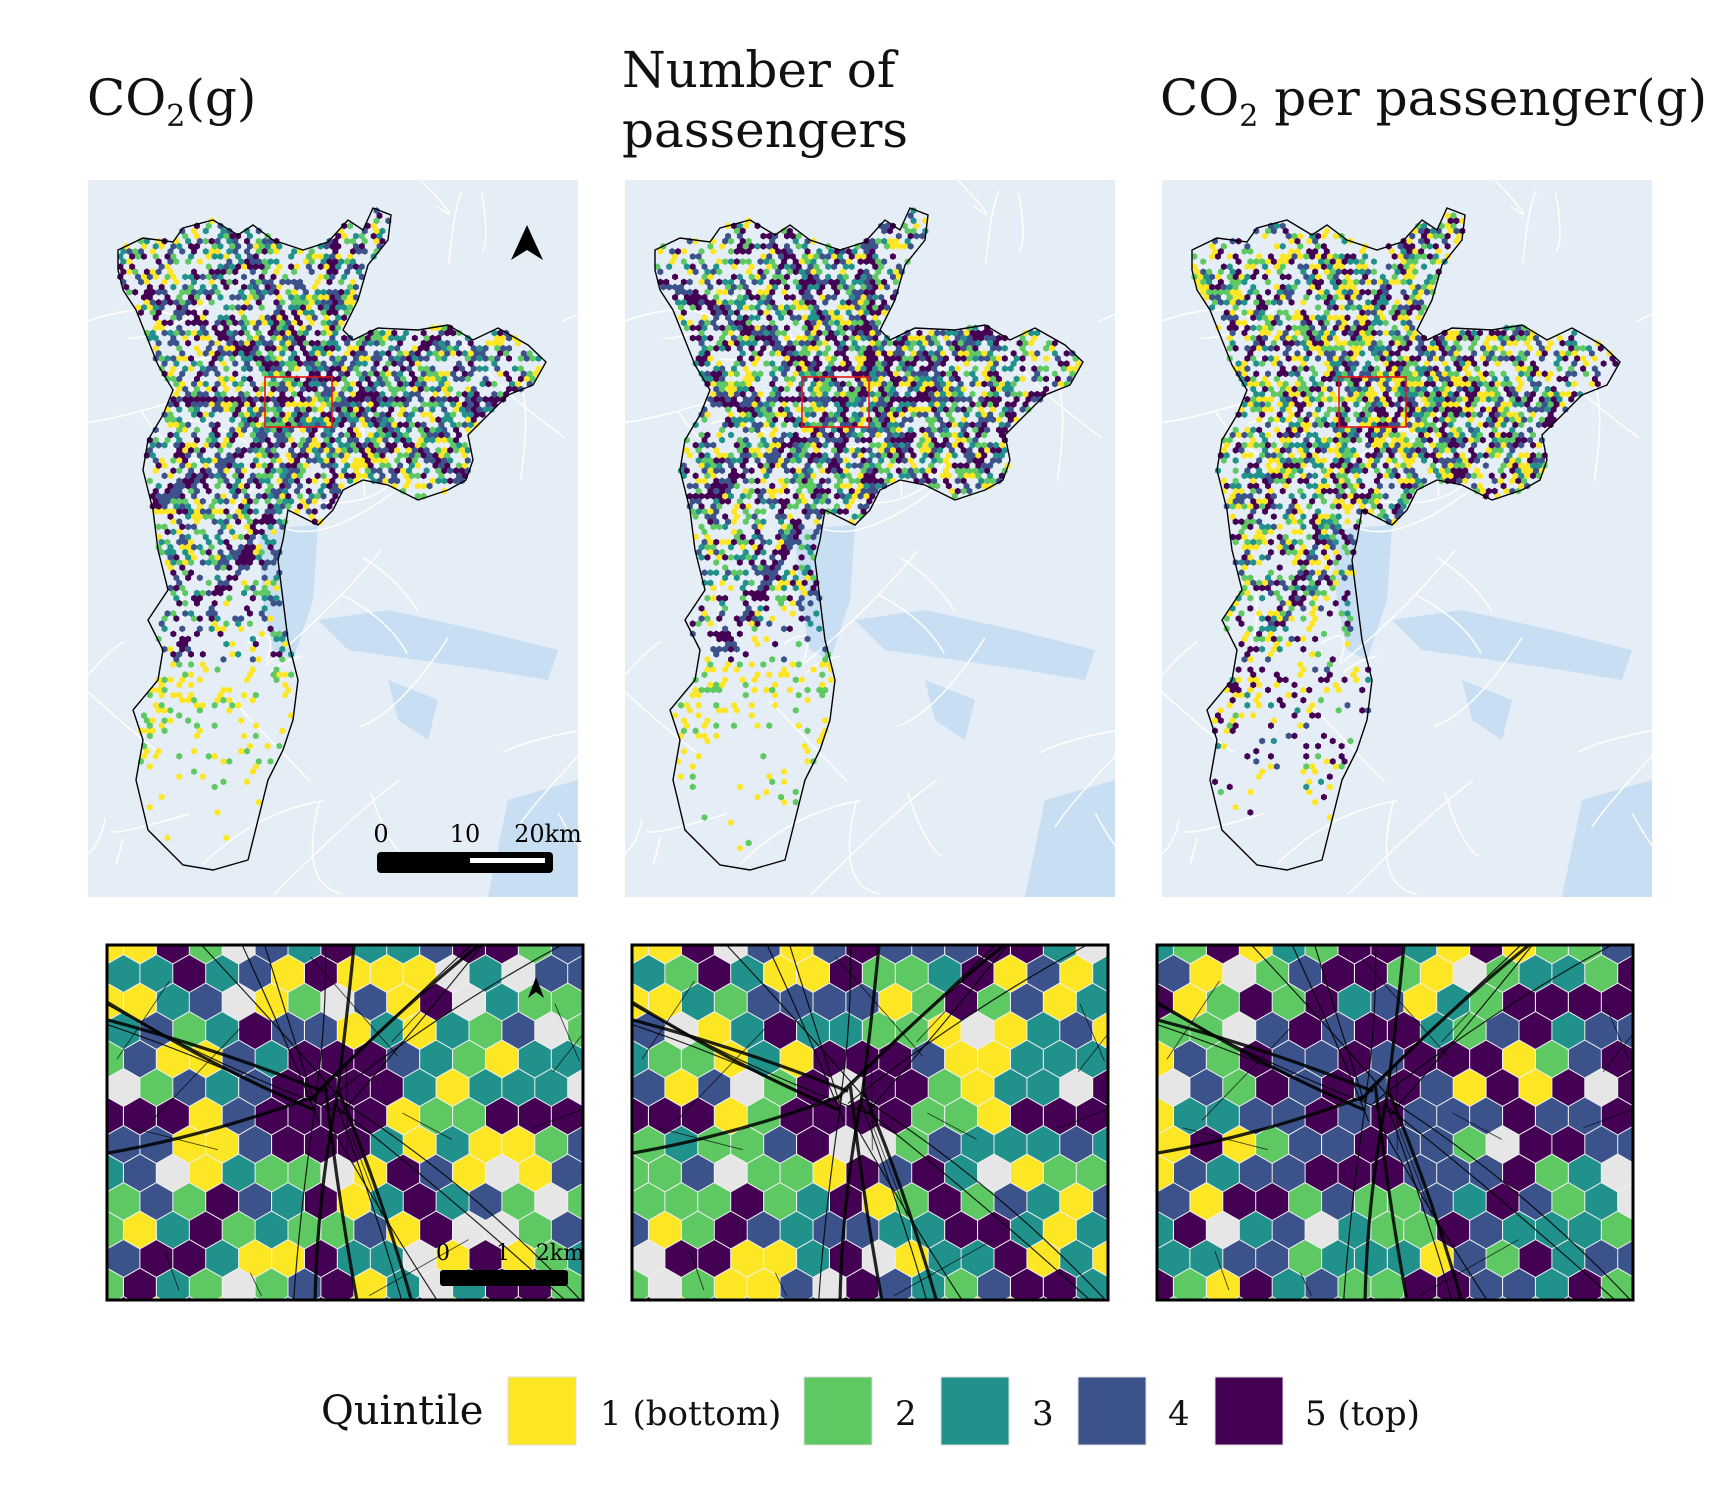 The width and height of the screenshot is (1731, 1505). Describe the element at coordinates (548, 834) in the screenshot. I see `scale-tick-label: 20km` at that location.